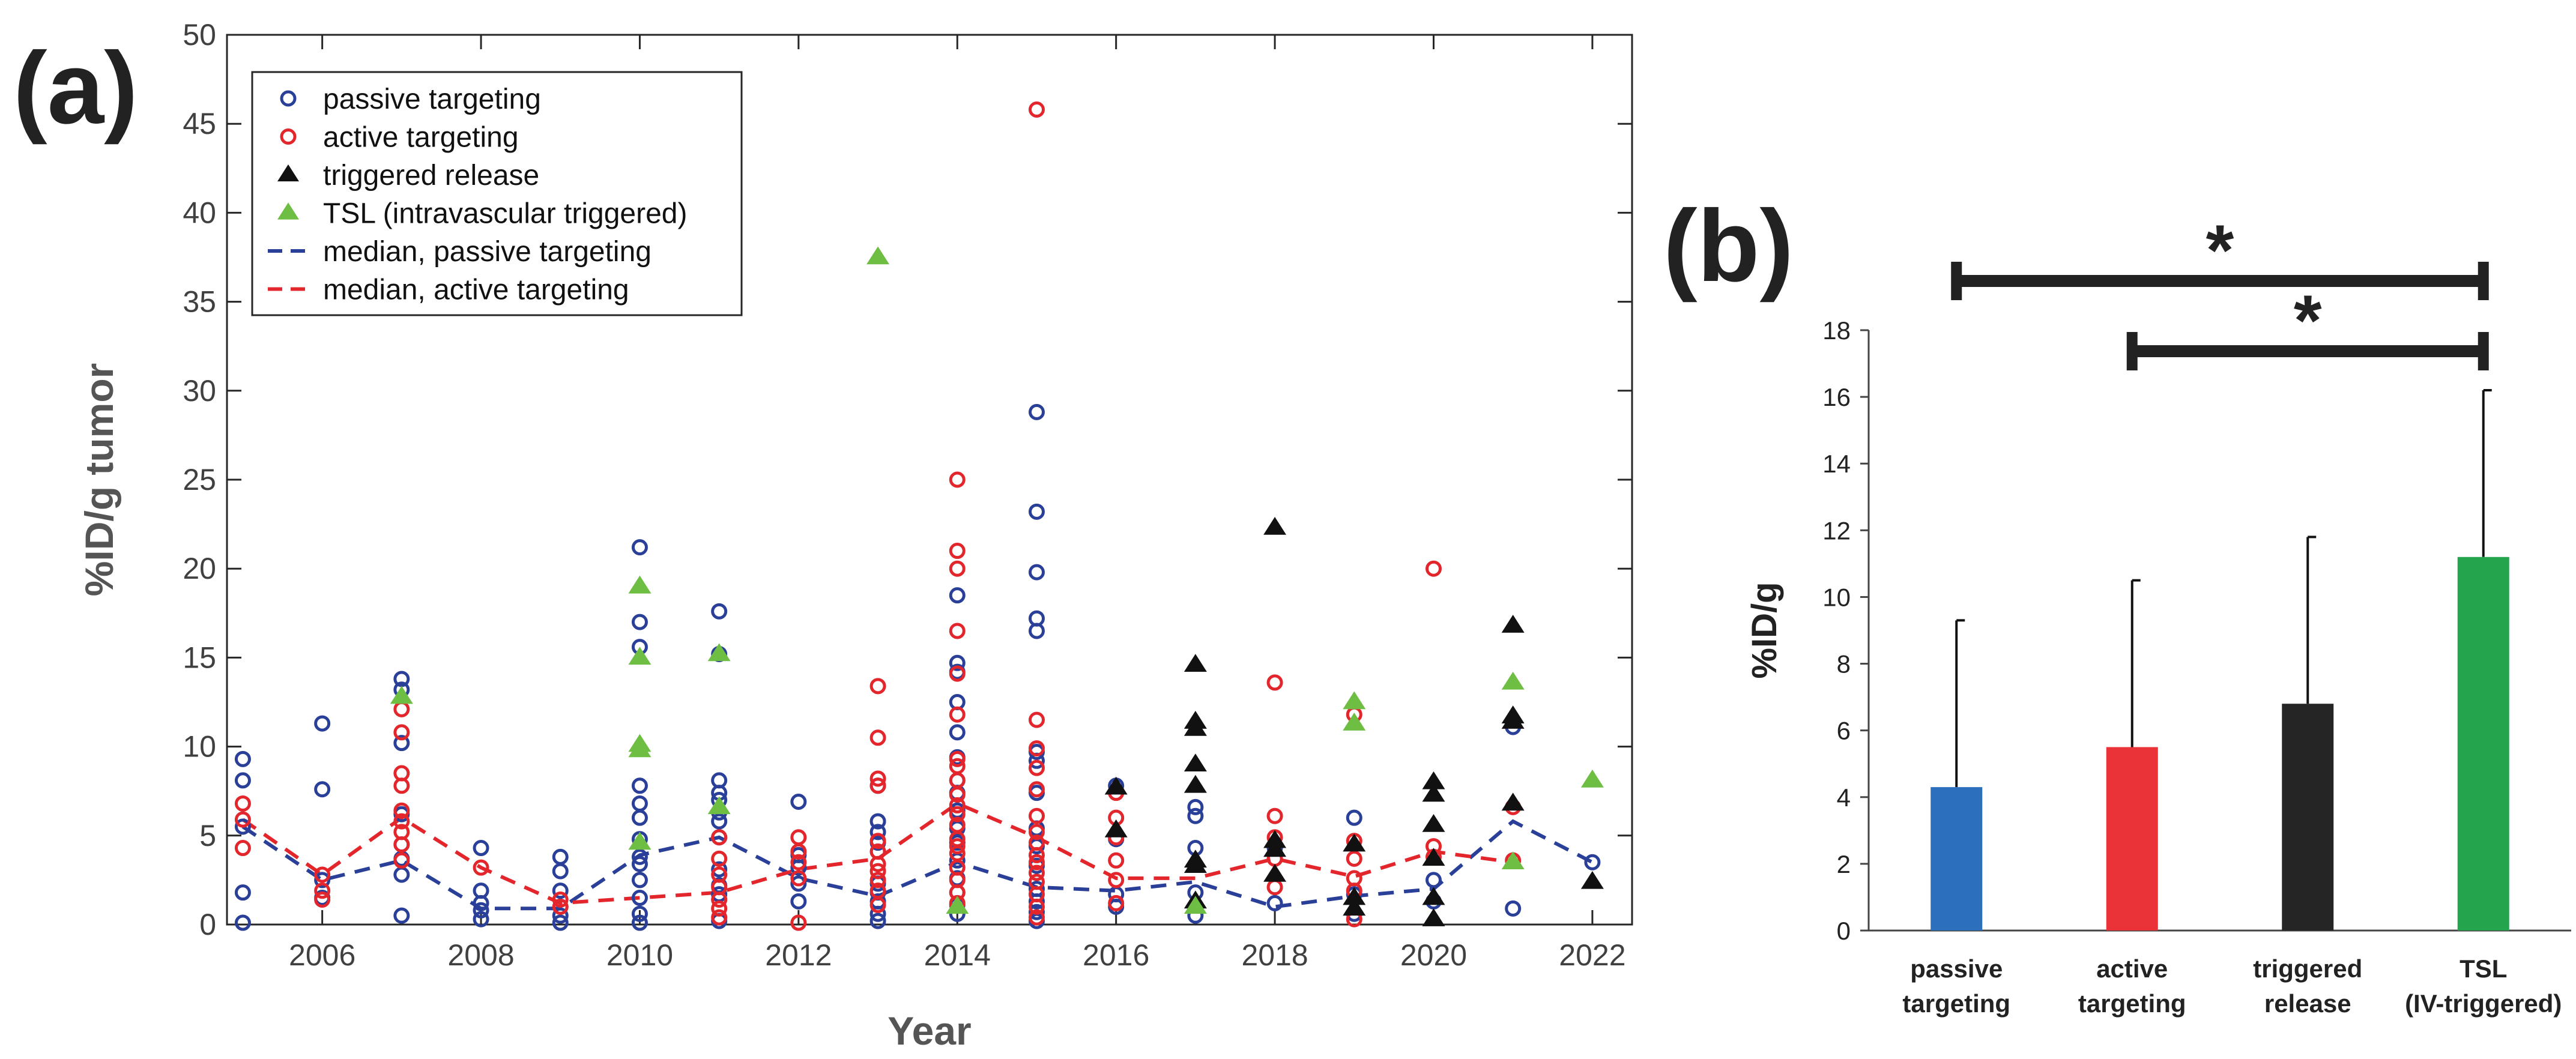 The width and height of the screenshot is (2576, 1059). I want to click on series-line-median-passive-targeting, so click(918, 865).